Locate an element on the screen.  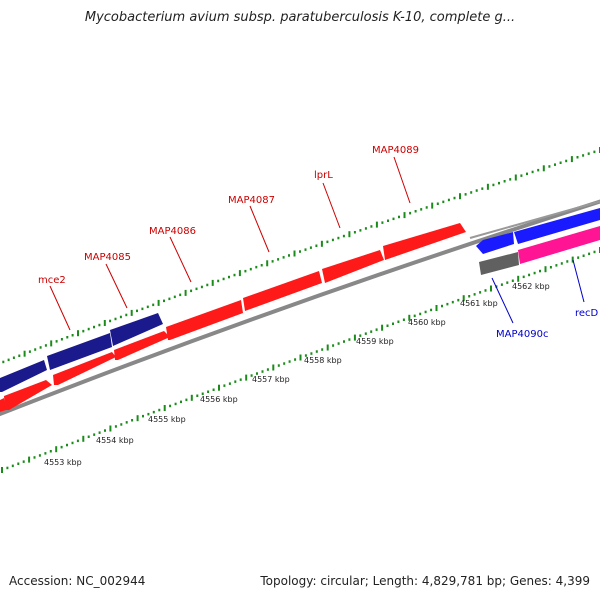
accession-text: Accession: NC_002944 is located at coordinates (77, 581).